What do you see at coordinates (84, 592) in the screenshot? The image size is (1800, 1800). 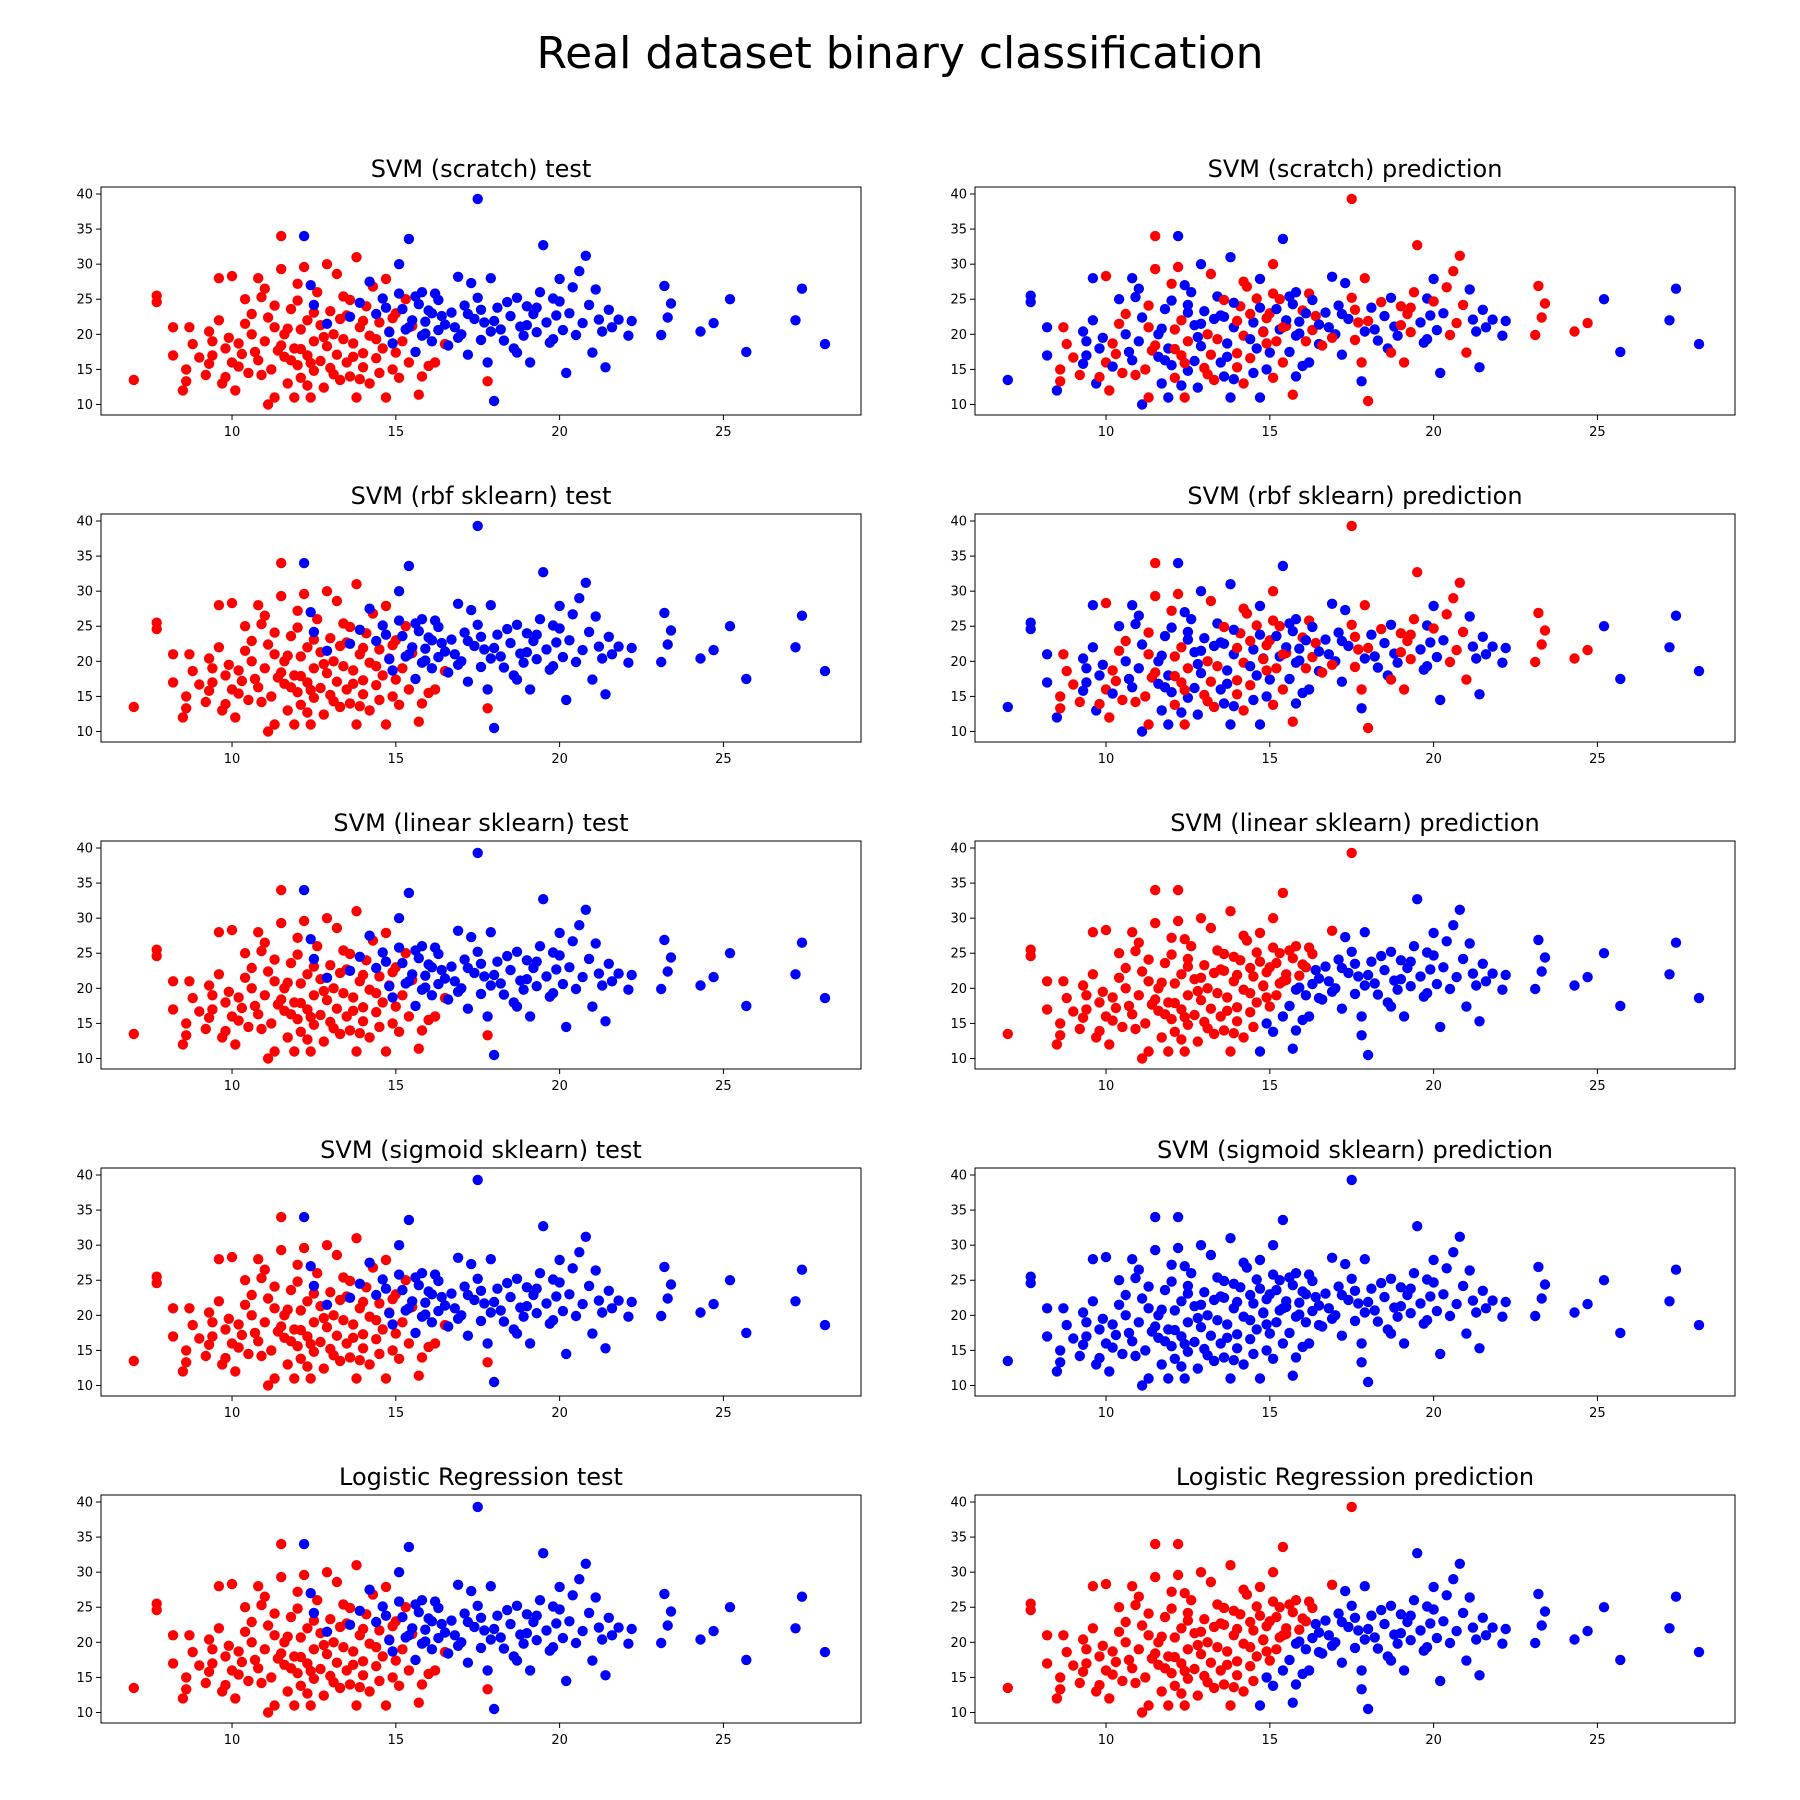 I see `y-tick-label: 30` at bounding box center [84, 592].